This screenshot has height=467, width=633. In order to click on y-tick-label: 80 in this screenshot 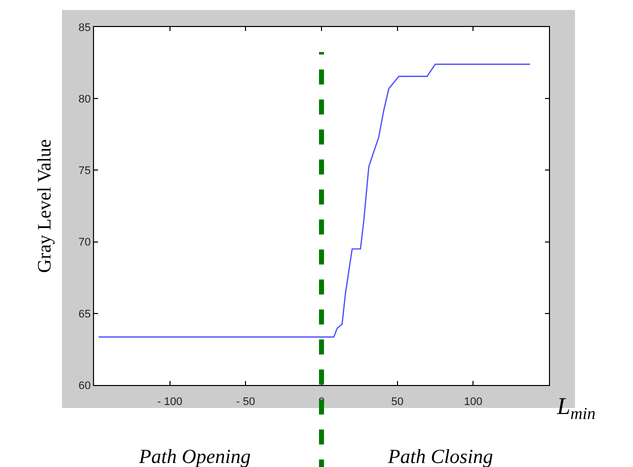, I will do `click(84, 99)`.